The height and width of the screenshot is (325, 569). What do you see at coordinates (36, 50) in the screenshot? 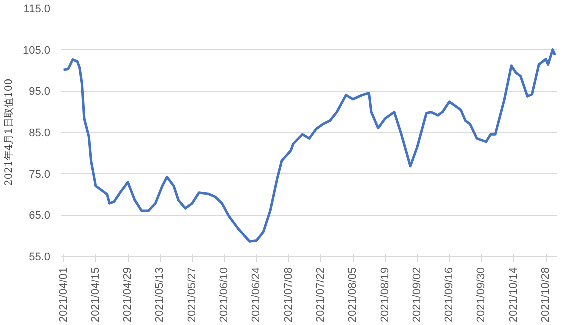
I see `y-tick-label: 105.0` at bounding box center [36, 50].